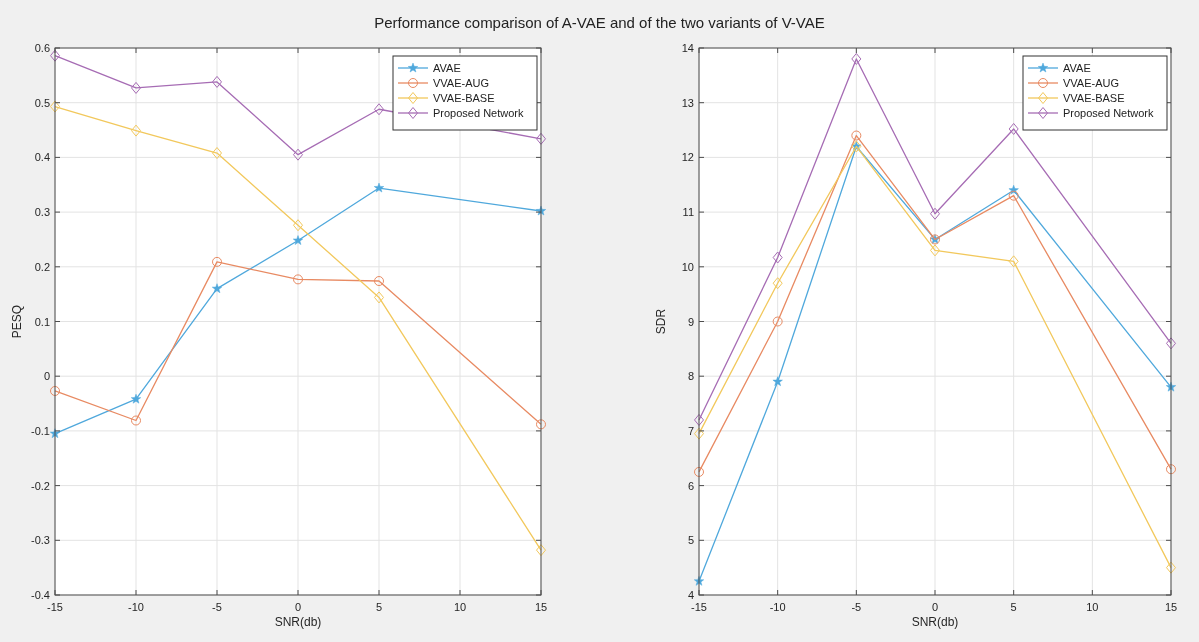 This screenshot has width=1199, height=642. What do you see at coordinates (599, 22) in the screenshot?
I see `text: Performance comparison of A-VAE and of the two variants of V-VAE` at bounding box center [599, 22].